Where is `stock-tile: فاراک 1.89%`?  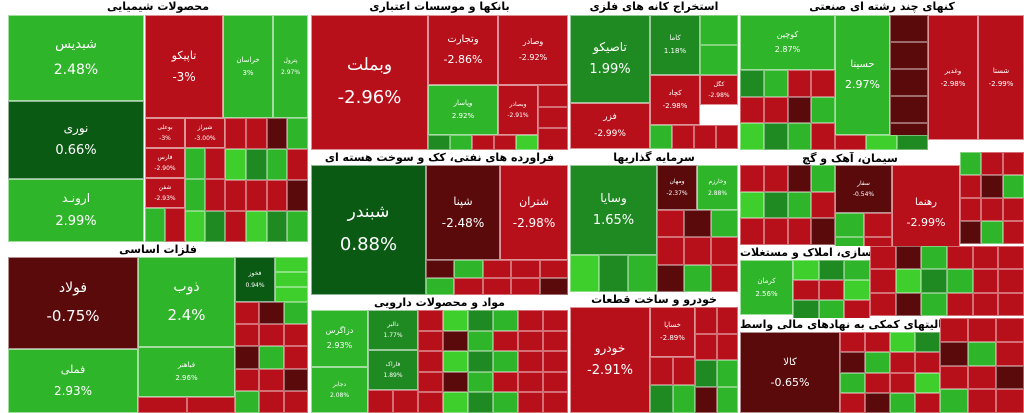
stock-tile: فاراک 1.89% is located at coordinates (393, 370).